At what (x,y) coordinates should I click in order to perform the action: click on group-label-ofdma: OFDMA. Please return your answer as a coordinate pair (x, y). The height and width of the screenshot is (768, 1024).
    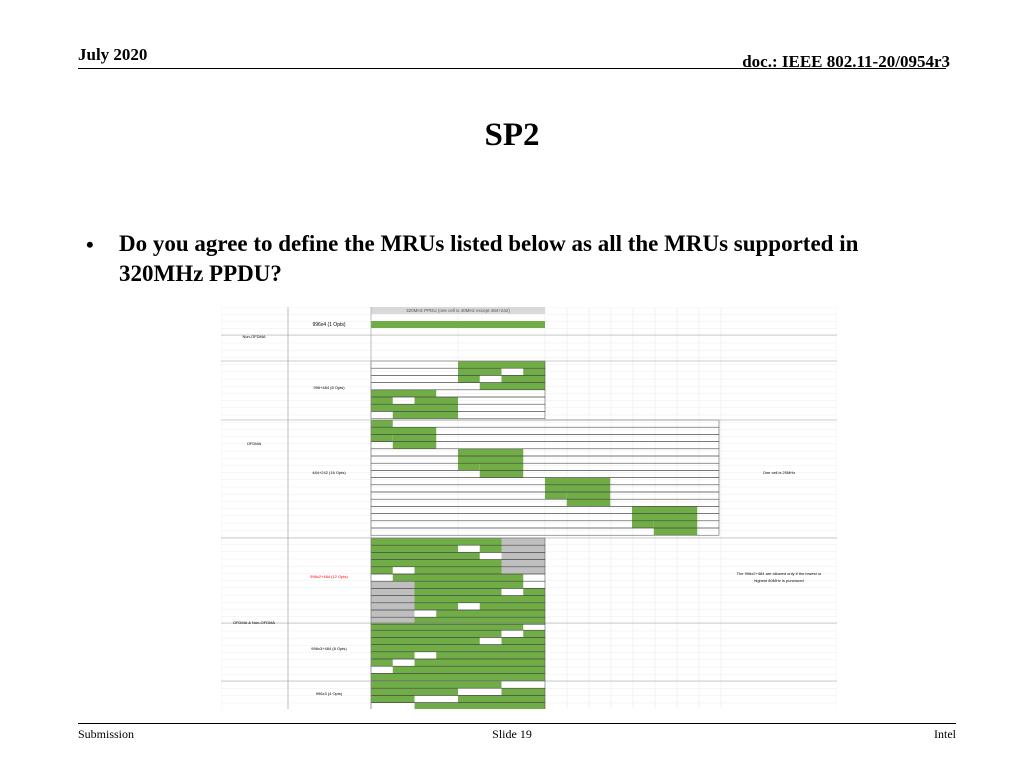
    Looking at the image, I should click on (254, 443).